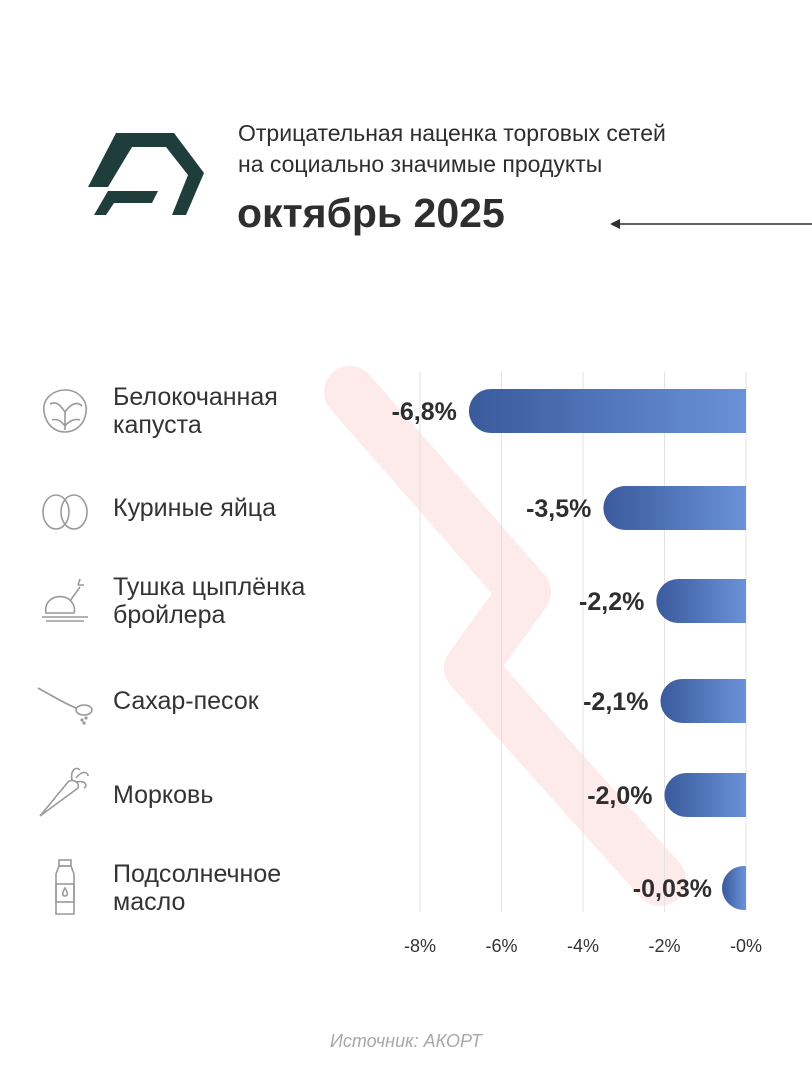  Describe the element at coordinates (65, 512) in the screenshot. I see `eggs-icon` at that location.